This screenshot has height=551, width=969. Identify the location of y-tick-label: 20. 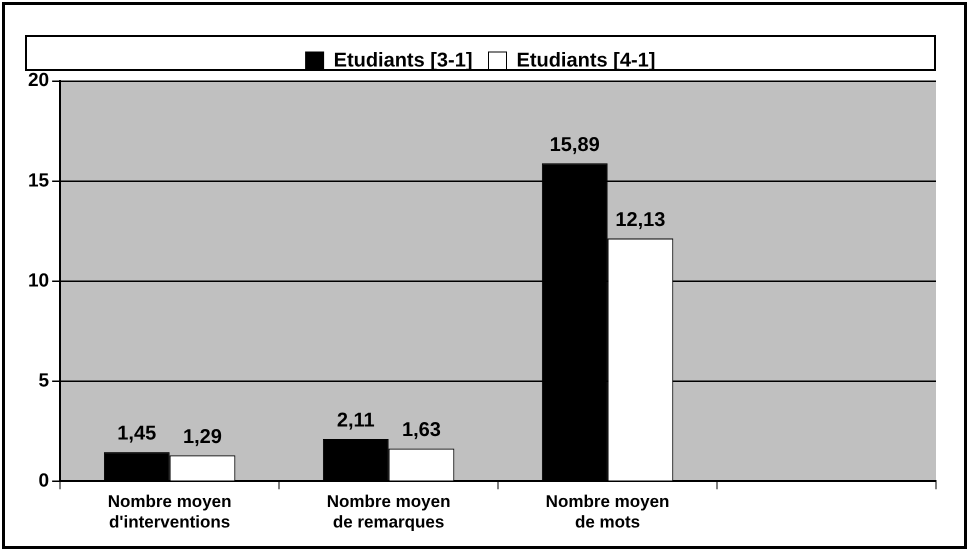
(39, 81).